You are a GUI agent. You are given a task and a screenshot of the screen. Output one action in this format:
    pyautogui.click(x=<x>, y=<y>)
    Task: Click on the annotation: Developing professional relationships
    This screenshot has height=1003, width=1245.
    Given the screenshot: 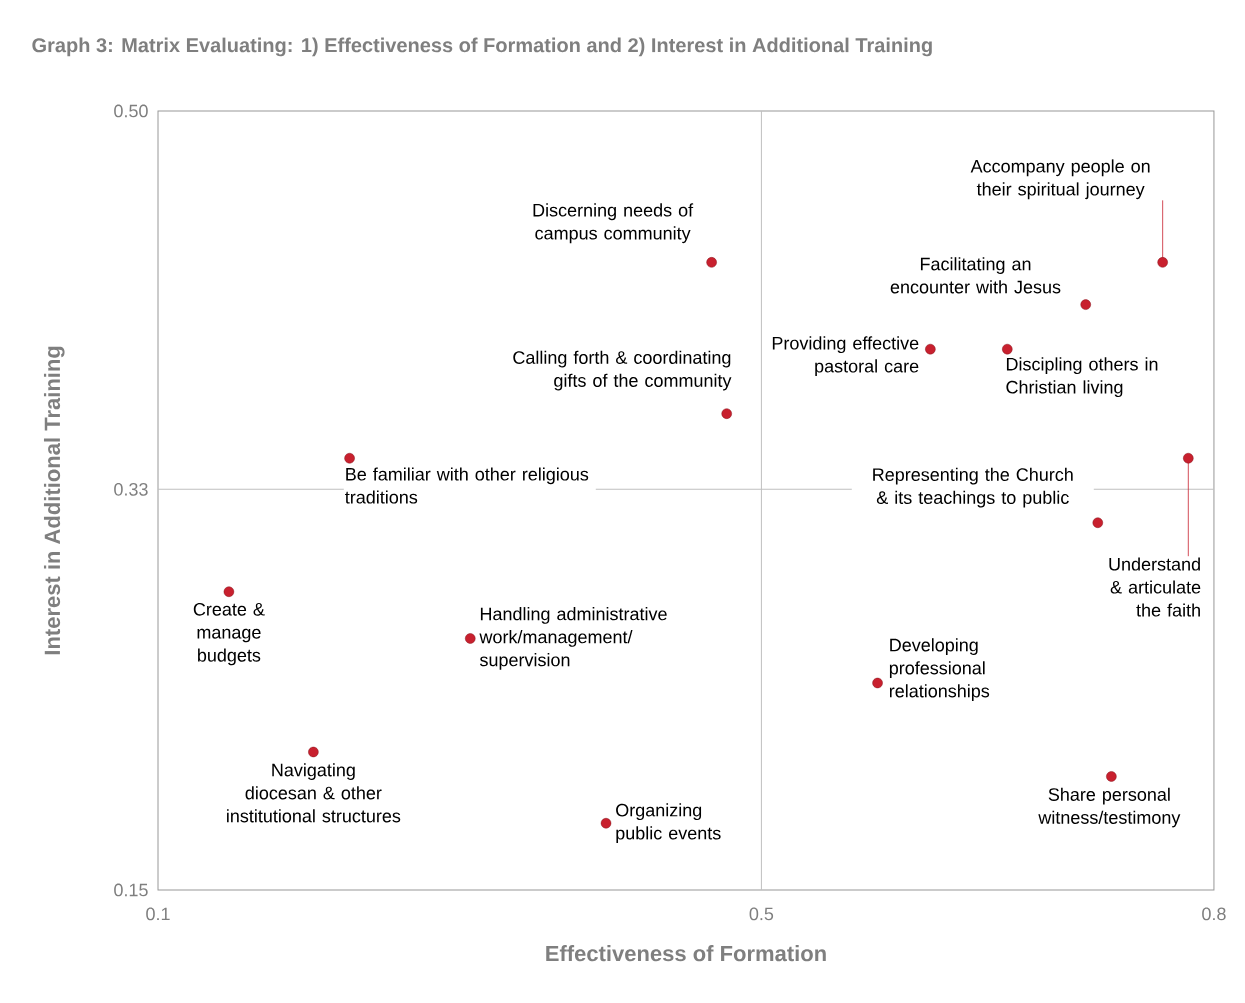 What is the action you would take?
    pyautogui.click(x=939, y=669)
    